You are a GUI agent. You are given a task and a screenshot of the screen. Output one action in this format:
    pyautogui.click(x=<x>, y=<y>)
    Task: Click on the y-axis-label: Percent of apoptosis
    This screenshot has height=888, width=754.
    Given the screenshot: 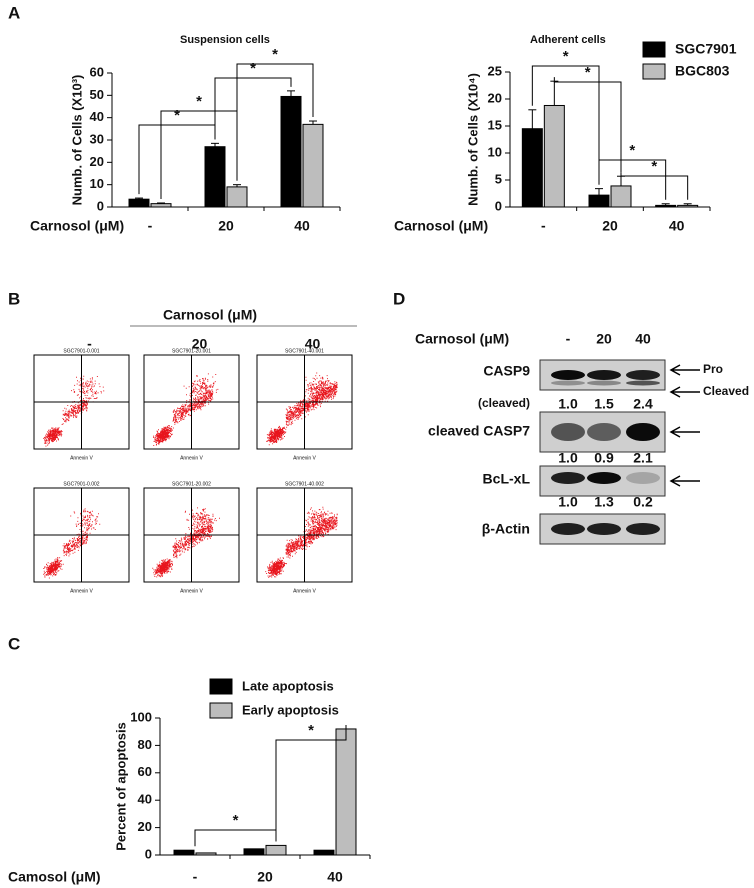 What is the action you would take?
    pyautogui.click(x=120, y=786)
    